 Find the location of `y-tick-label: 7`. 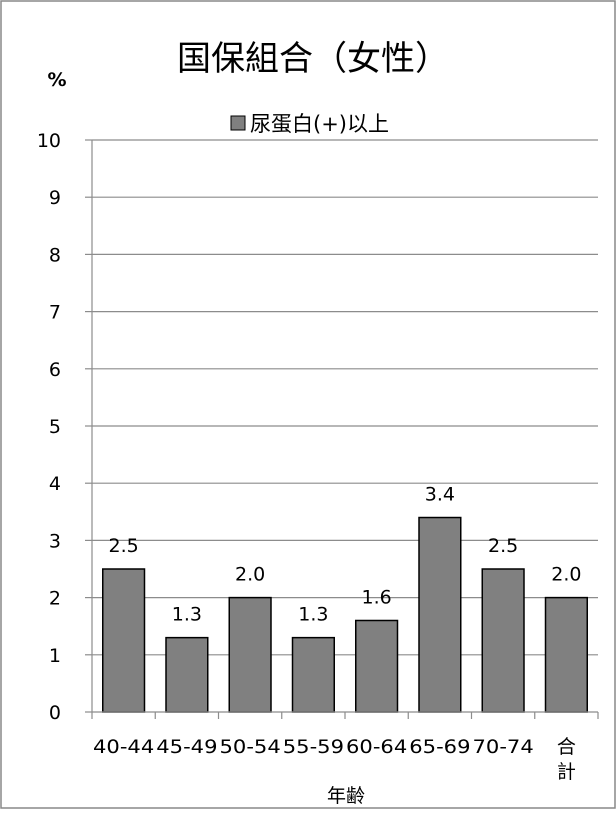

y-tick-label: 7 is located at coordinates (55, 313).